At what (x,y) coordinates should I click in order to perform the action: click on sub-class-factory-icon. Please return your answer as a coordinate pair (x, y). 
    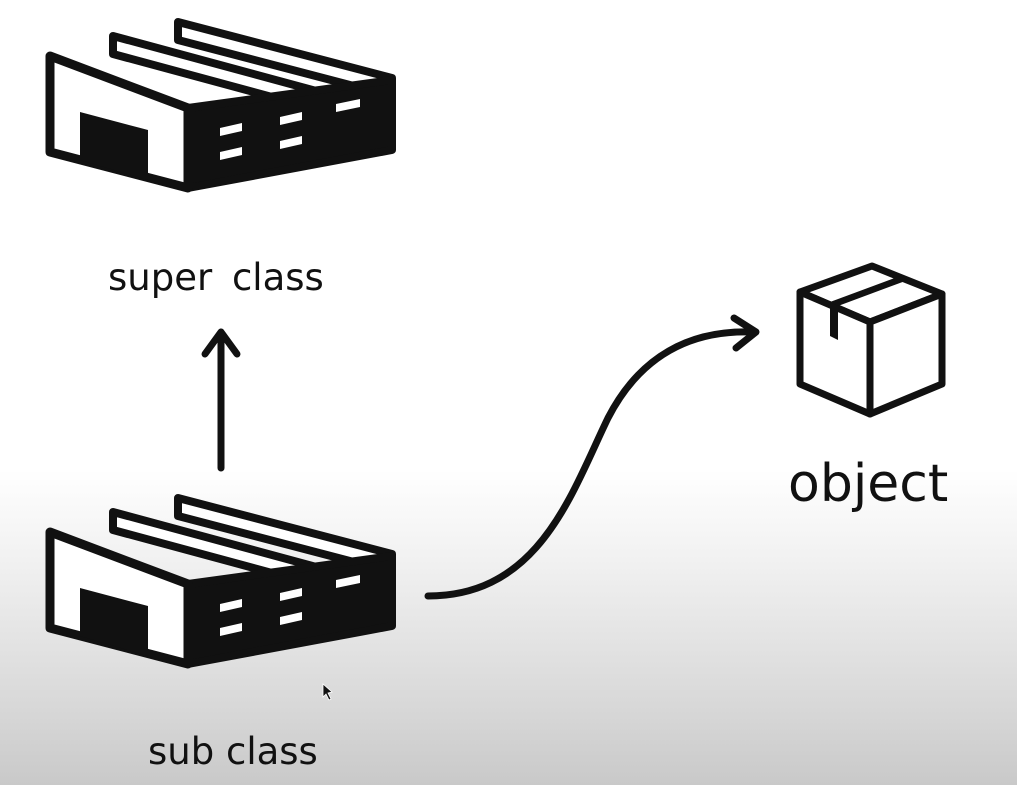
    Looking at the image, I should click on (221, 581).